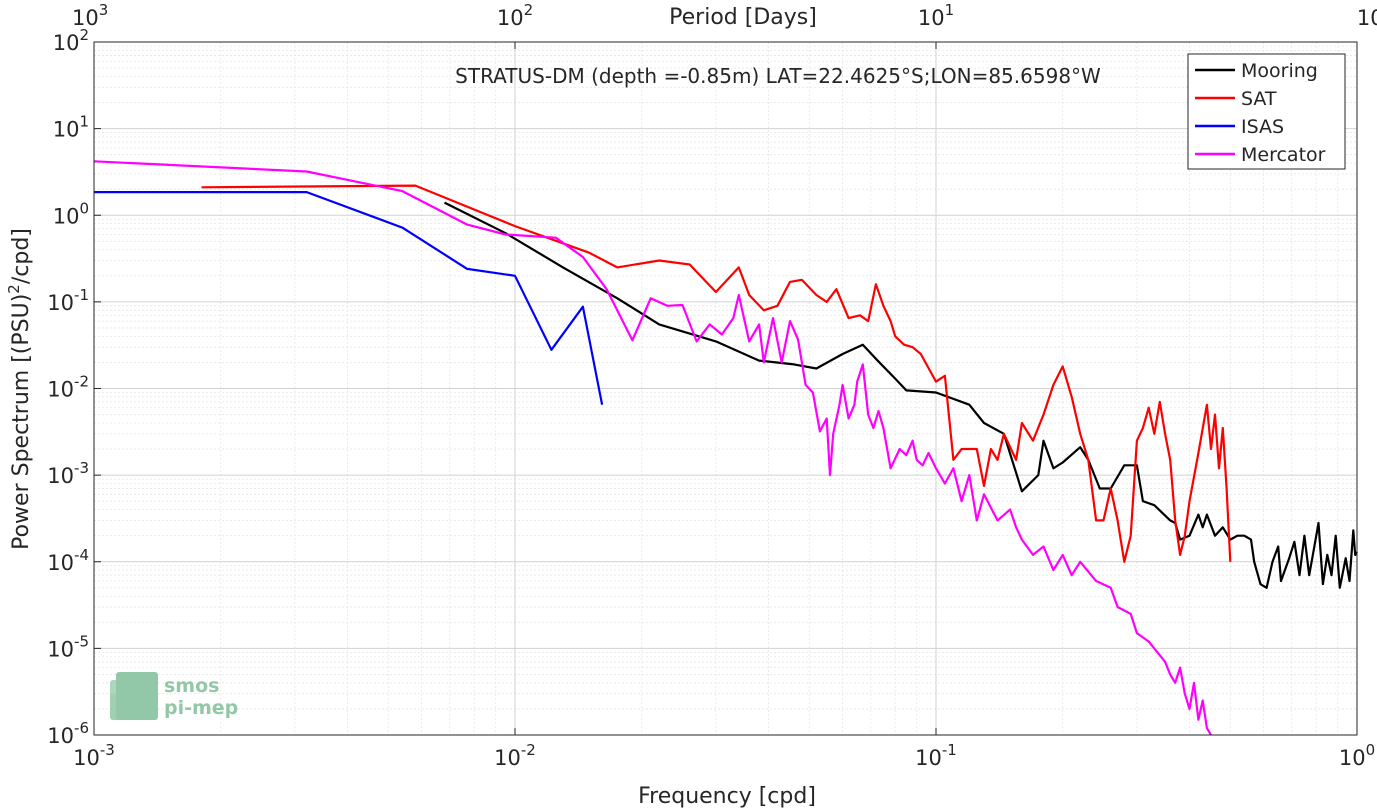 The image size is (1377, 809). I want to click on series-line-isas, so click(349, 298).